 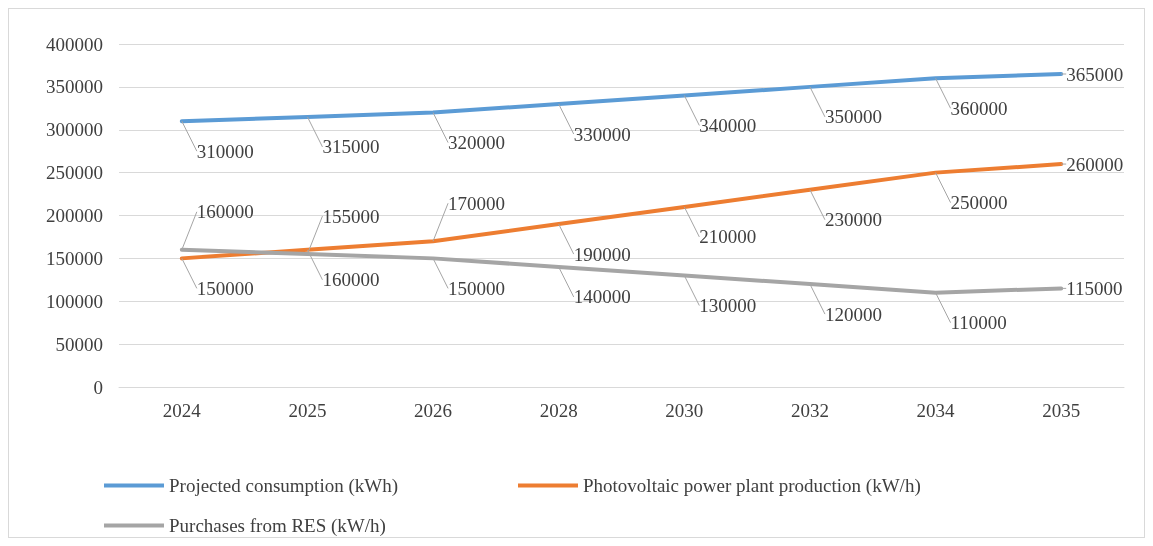 What do you see at coordinates (74, 215) in the screenshot?
I see `y-tick-label: 200000` at bounding box center [74, 215].